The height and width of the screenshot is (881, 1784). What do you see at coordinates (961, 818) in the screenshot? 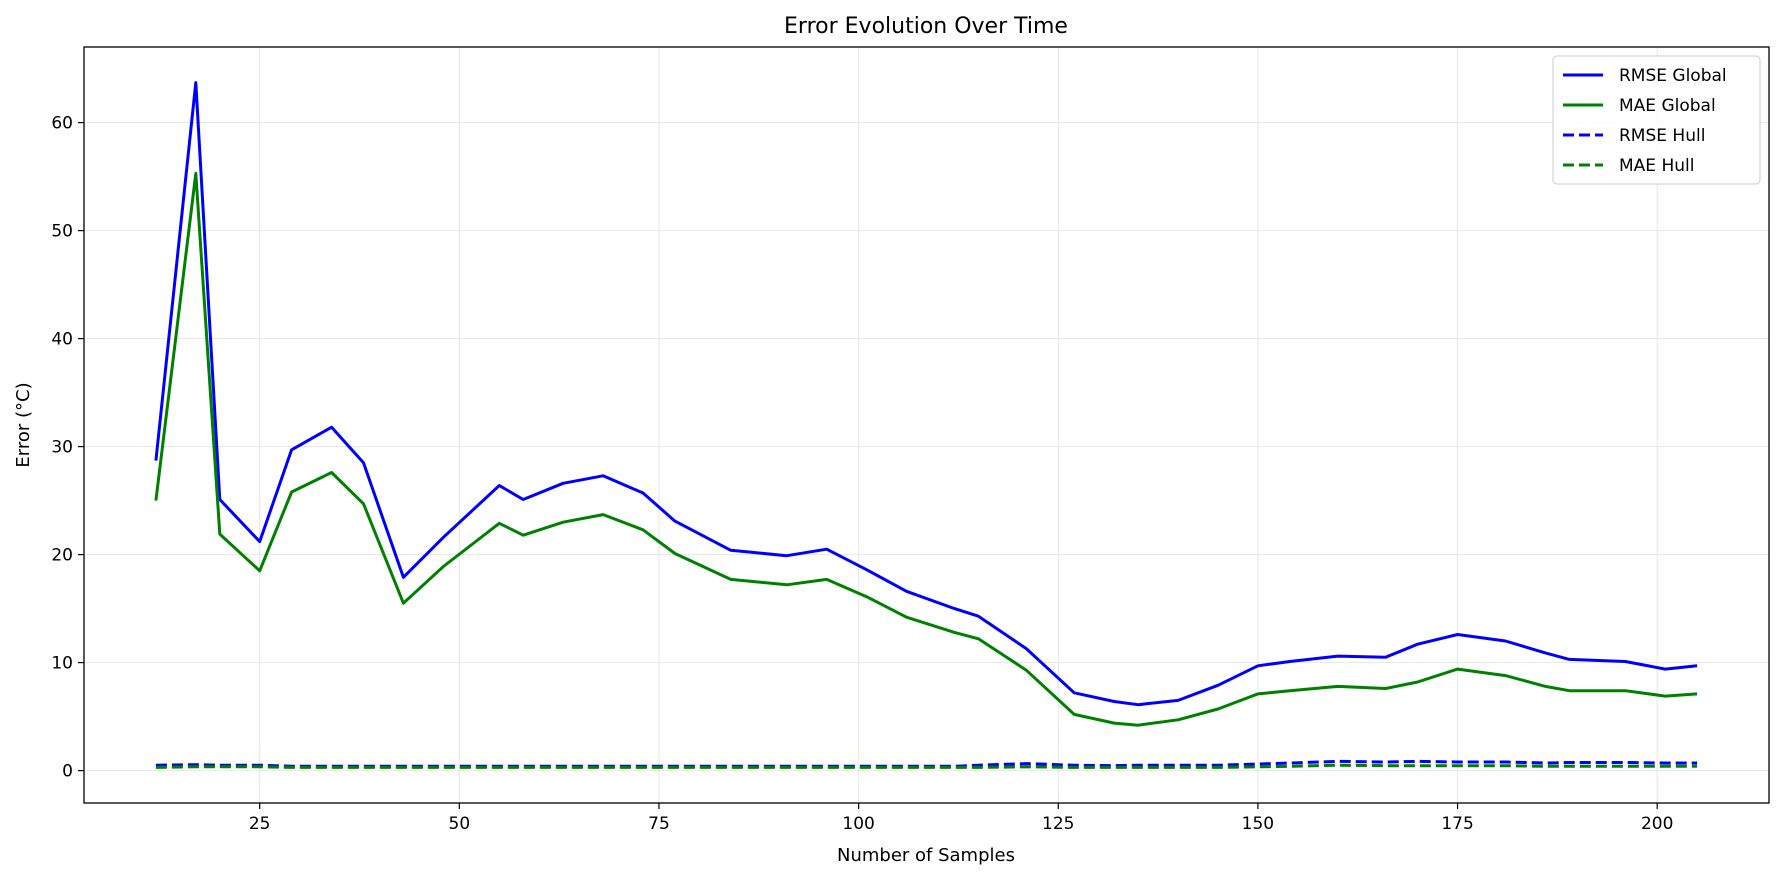
I see `x-axis-ticks: 25 50 75 100 125 150 175 200` at bounding box center [961, 818].